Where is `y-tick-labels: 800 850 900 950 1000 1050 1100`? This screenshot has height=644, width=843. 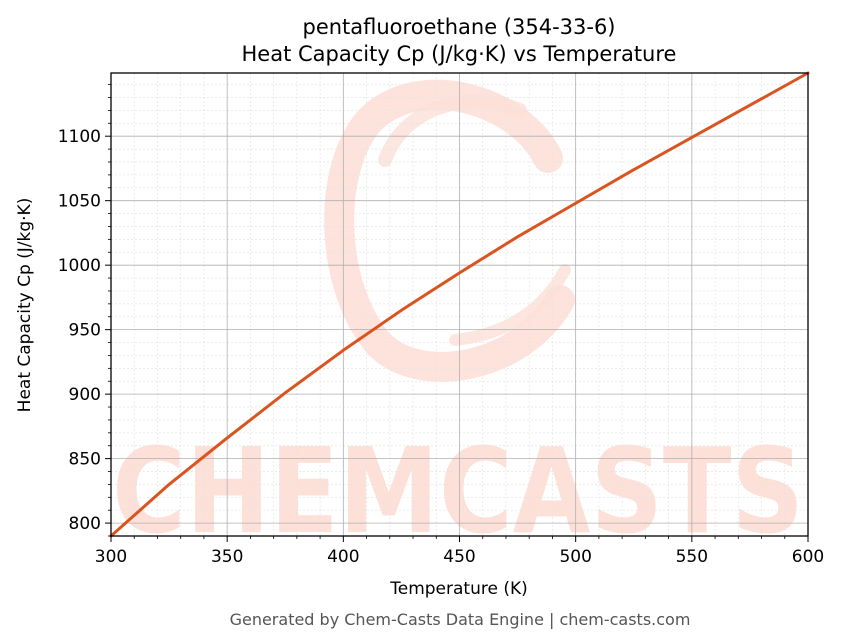
y-tick-labels: 800 850 900 950 1000 1050 1100 is located at coordinates (79, 330).